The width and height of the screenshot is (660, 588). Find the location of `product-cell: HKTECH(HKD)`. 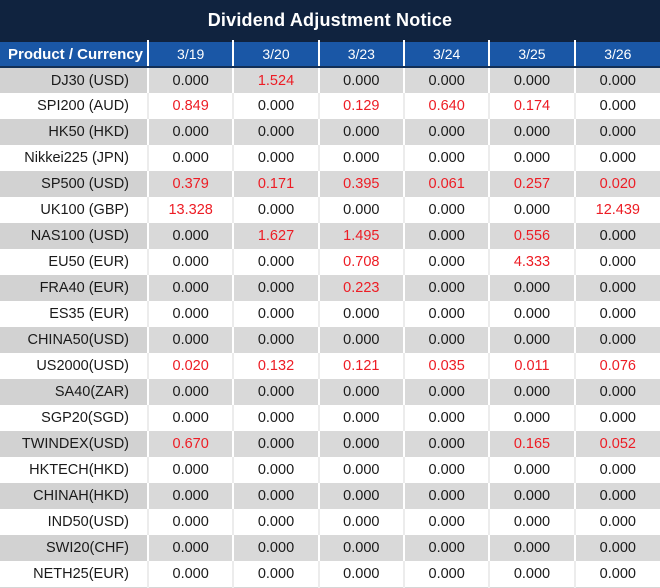

product-cell: HKTECH(HKD) is located at coordinates (74, 470).